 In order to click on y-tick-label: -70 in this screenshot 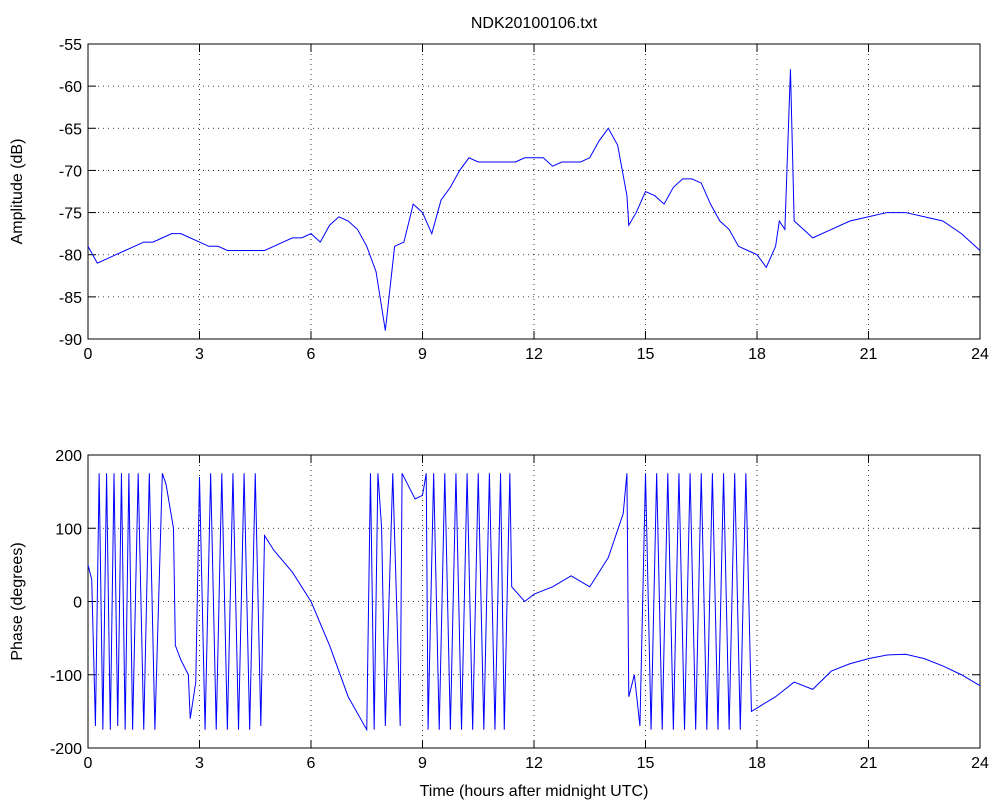, I will do `click(70, 171)`.